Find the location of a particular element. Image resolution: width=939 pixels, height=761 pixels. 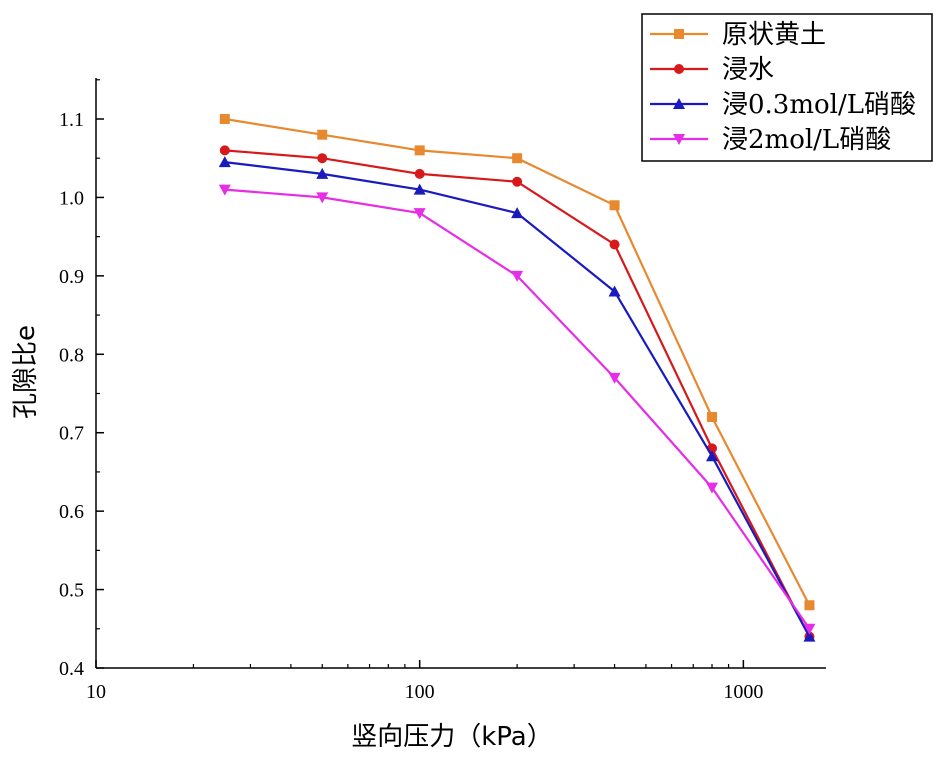

y-axis-title: 孔隙比e is located at coordinates (26, 372).